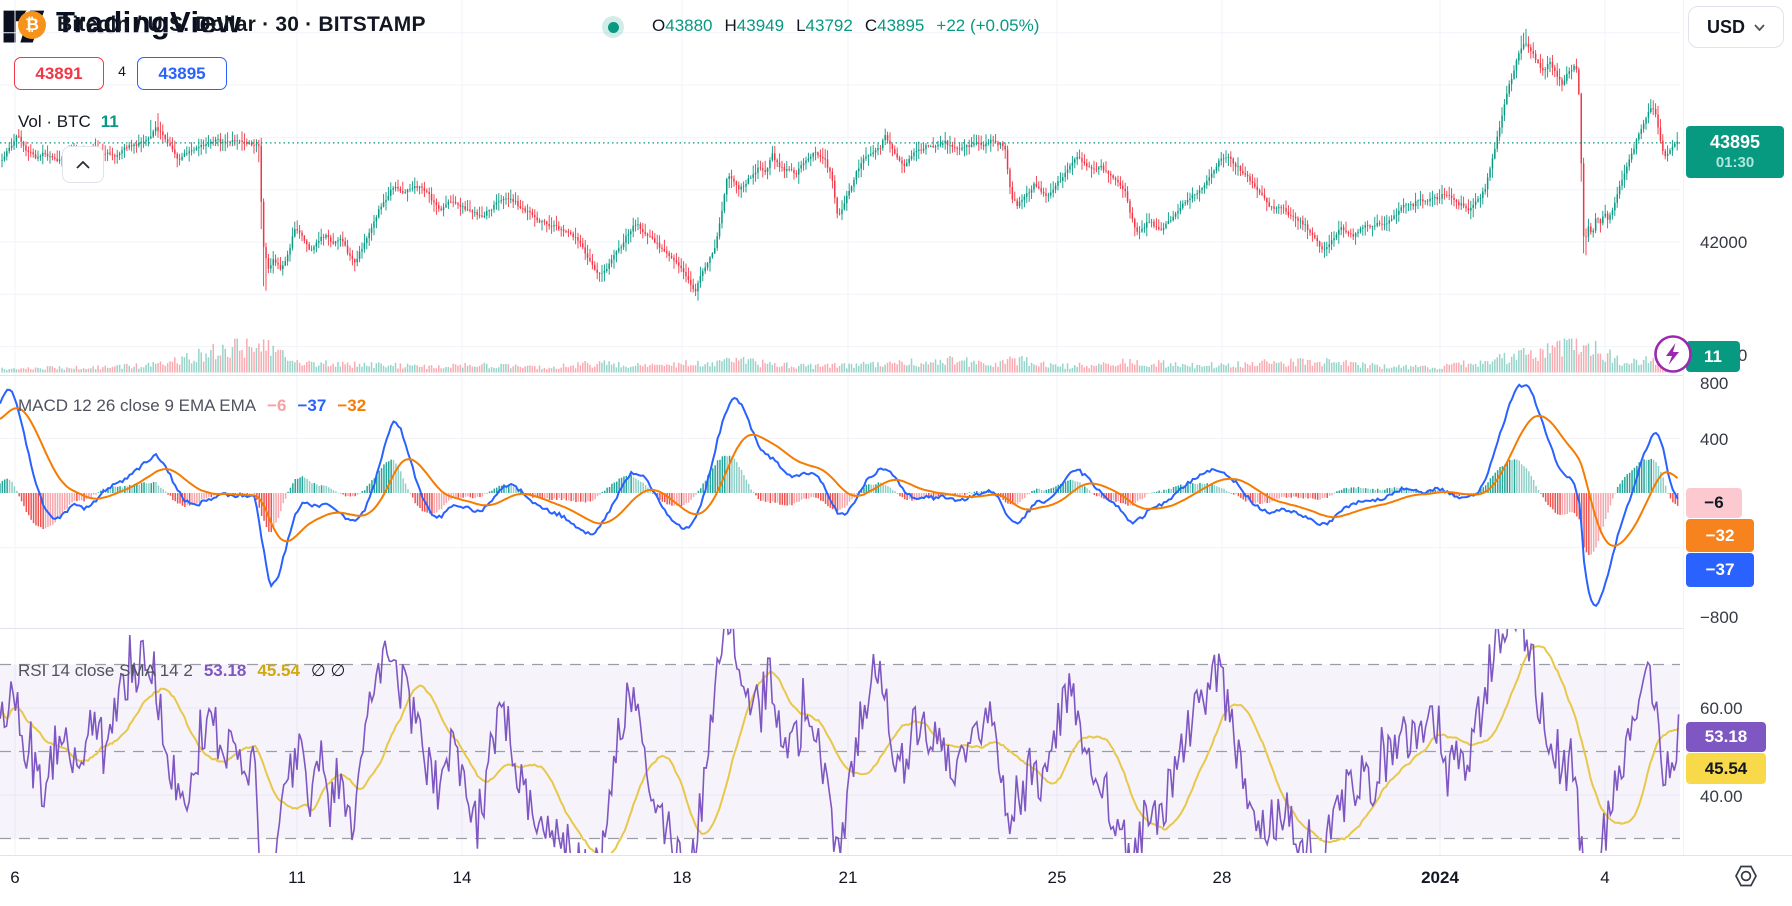 The height and width of the screenshot is (906, 1792). Describe the element at coordinates (1735, 162) in the screenshot. I see `bar-countdown: 01:30` at that location.